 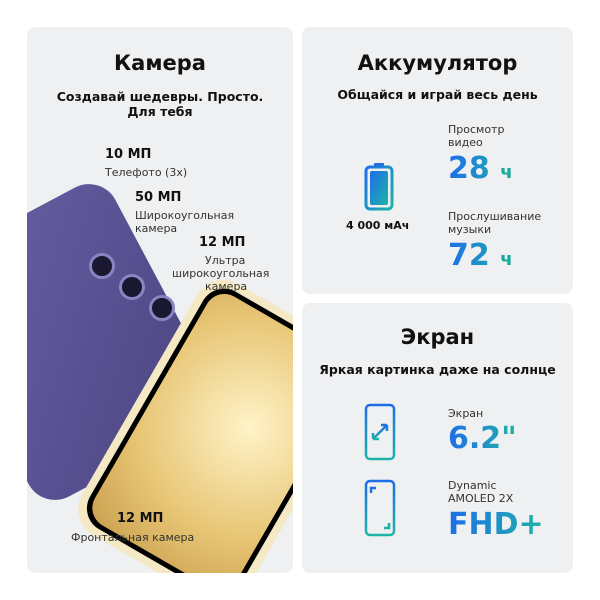 I want to click on front-value: 12 МП, so click(x=140, y=518).